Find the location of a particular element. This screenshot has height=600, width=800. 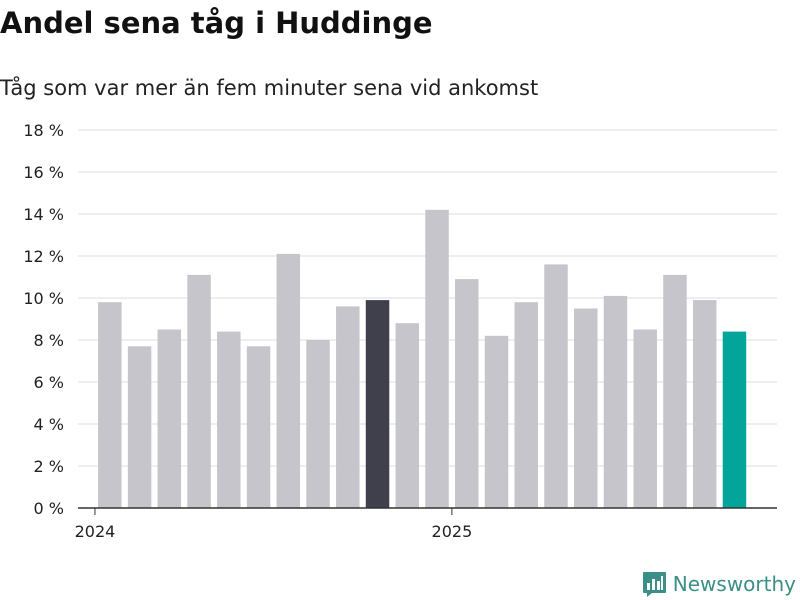

y-tick-label: 8 % is located at coordinates (49, 340).